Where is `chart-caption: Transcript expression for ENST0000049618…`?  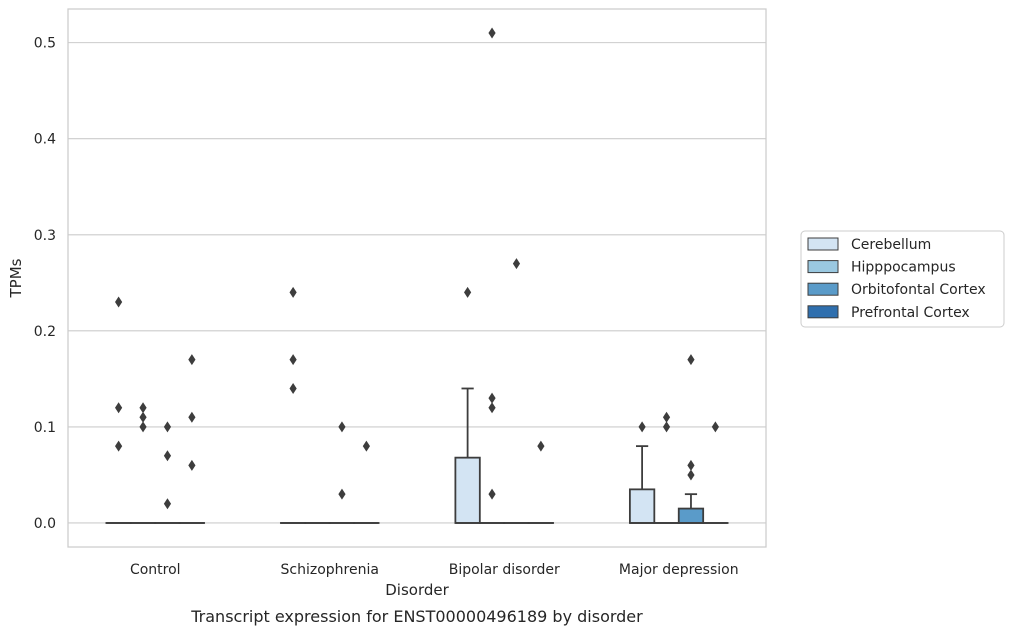 chart-caption: Transcript expression for ENST0000049618… is located at coordinates (416, 616).